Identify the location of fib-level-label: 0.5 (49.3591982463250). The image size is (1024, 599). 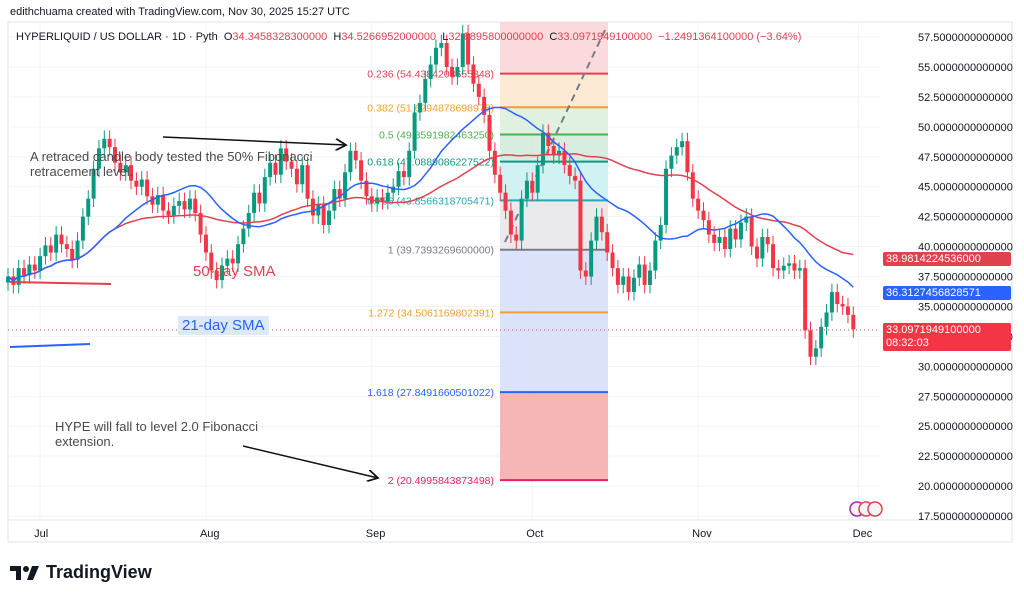
(436, 135).